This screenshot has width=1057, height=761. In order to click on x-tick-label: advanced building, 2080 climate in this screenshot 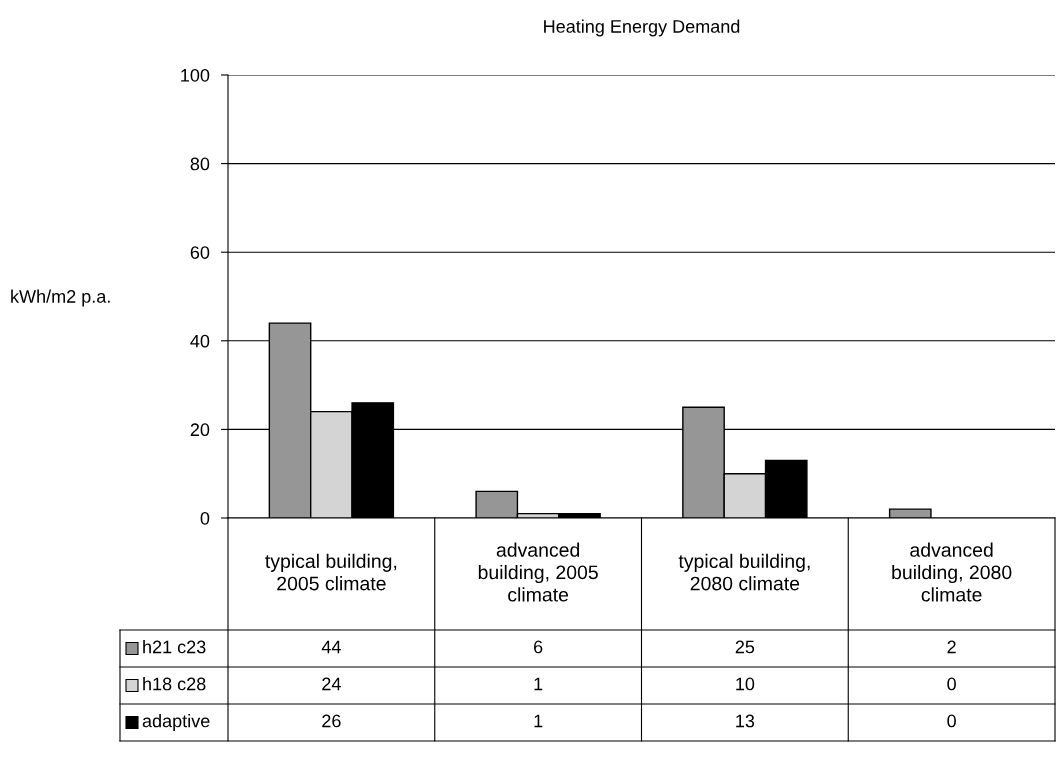, I will do `click(952, 572)`.